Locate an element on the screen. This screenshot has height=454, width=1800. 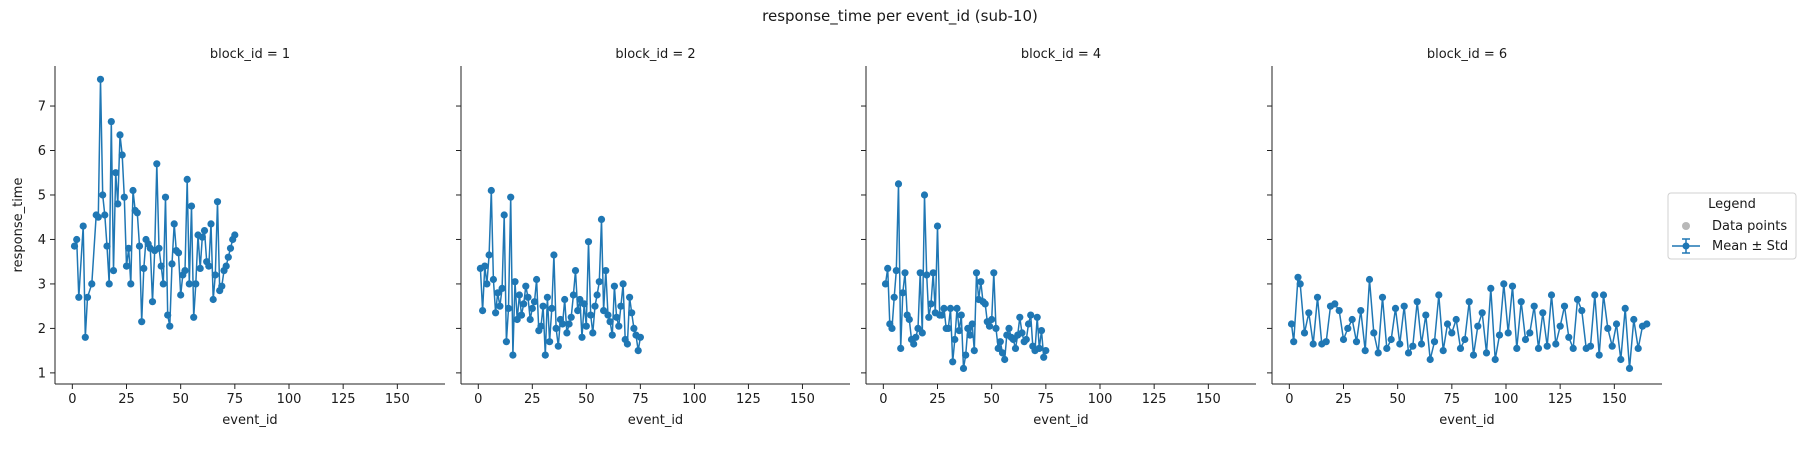
panel-title: block_id = 6 is located at coordinates (1467, 54).